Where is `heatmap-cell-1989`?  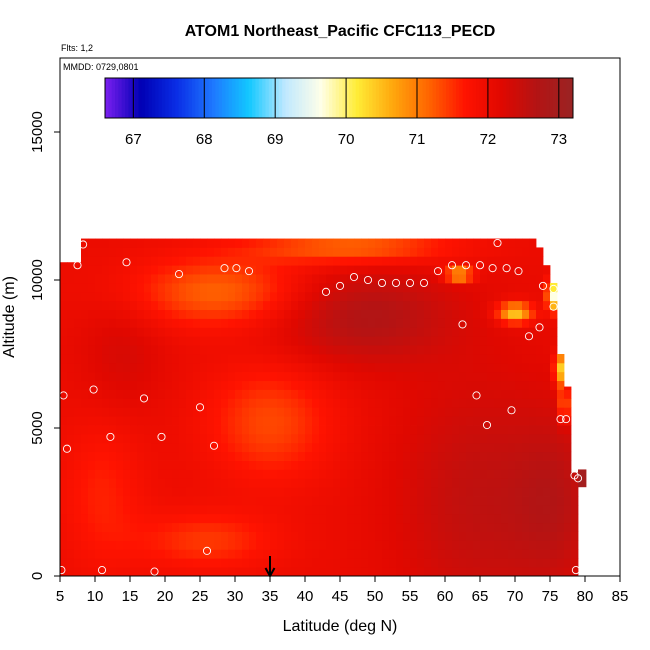 heatmap-cell-1989 is located at coordinates (428, 403).